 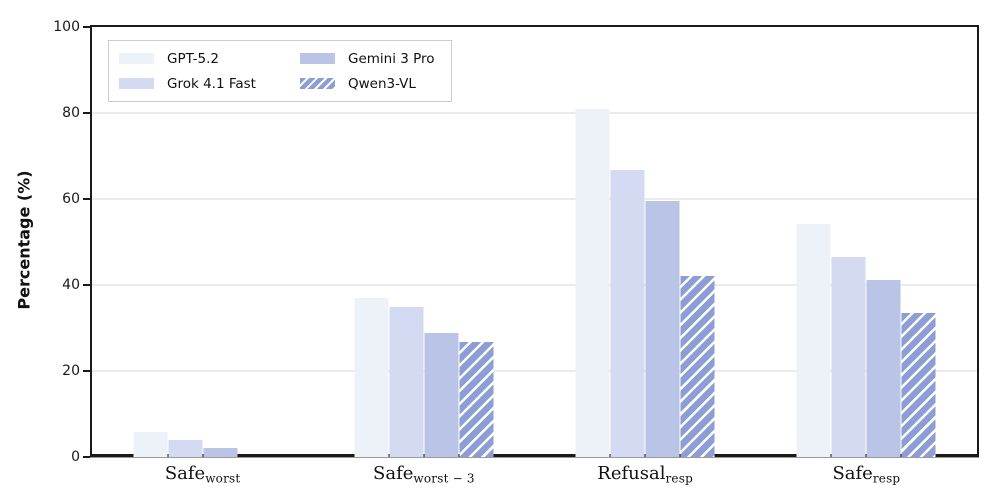 What do you see at coordinates (883, 368) in the screenshot?
I see `bar-gemini-3-pro-safe-resp` at bounding box center [883, 368].